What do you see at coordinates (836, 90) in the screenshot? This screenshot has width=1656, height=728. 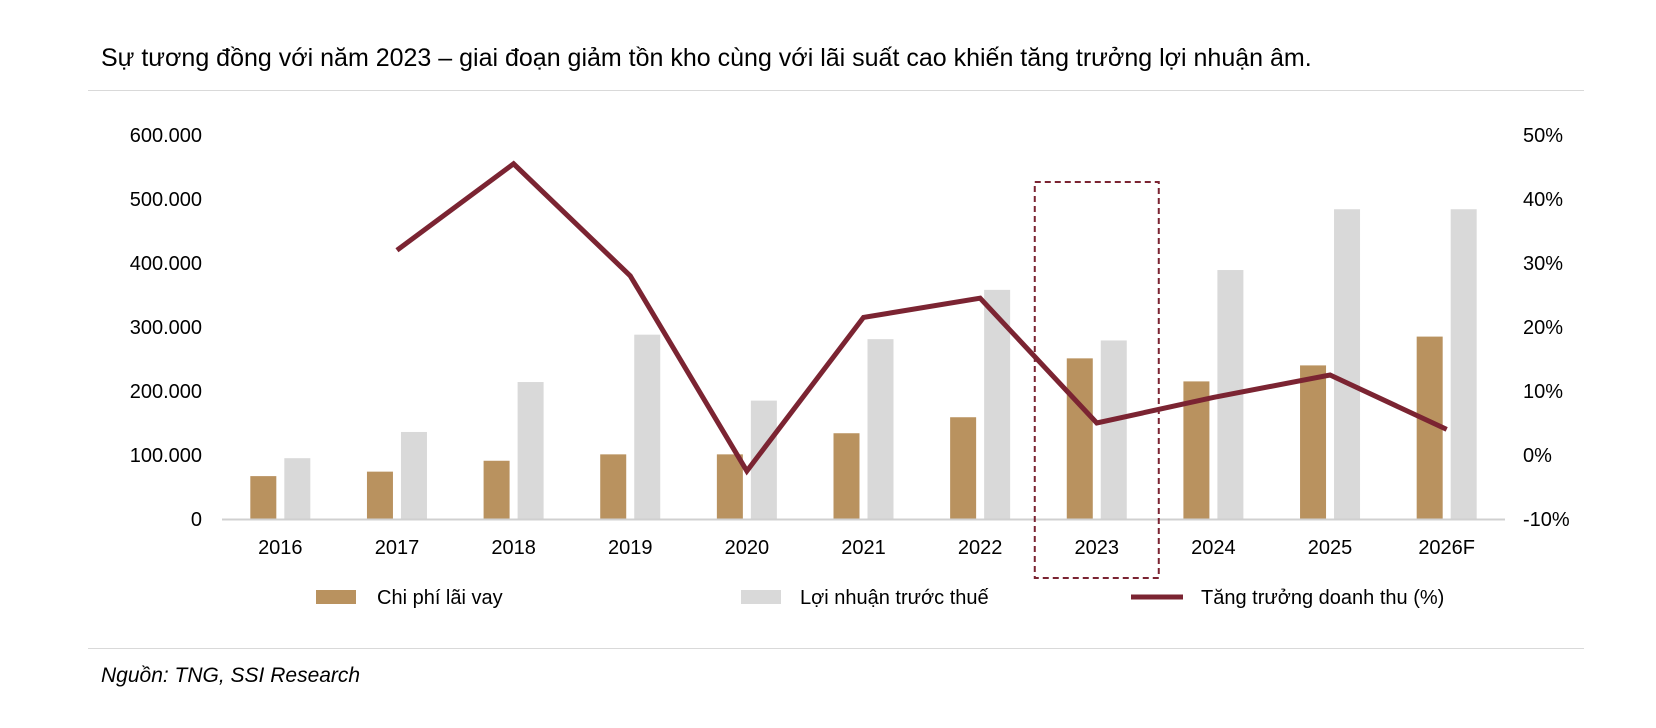 I see `top-divider` at bounding box center [836, 90].